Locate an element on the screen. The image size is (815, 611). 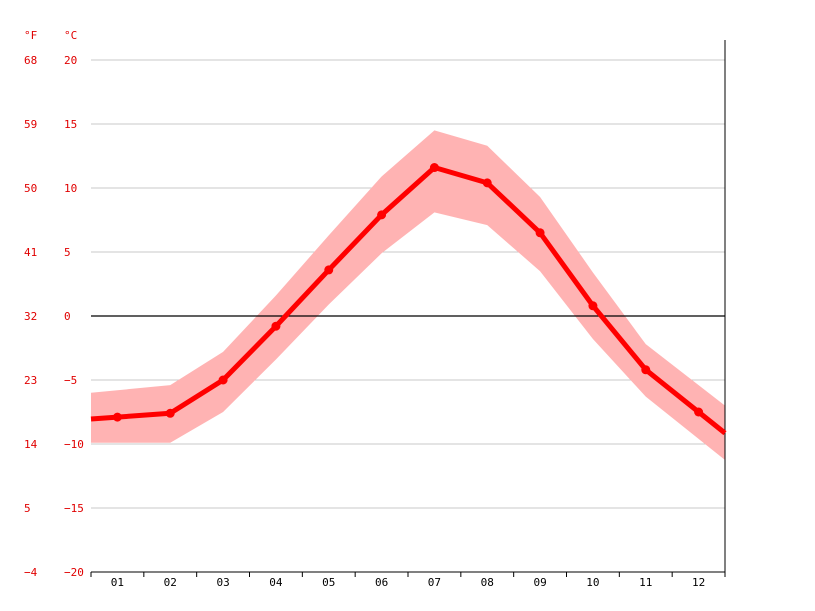
y-tick-label-c: −20 is located at coordinates (74, 572).